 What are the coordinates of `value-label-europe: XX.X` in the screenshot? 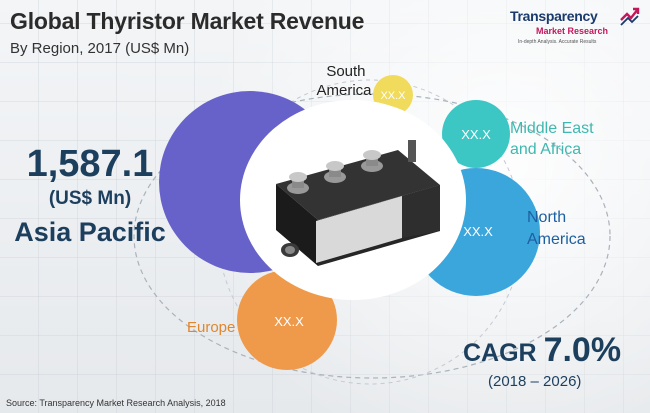 It's located at (289, 321).